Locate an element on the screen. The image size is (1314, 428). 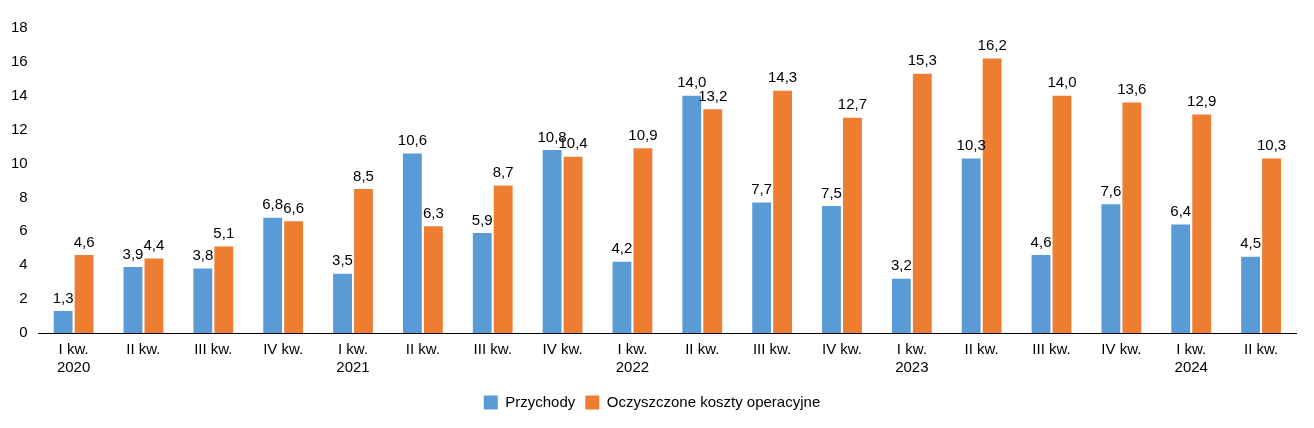
data-label: 8,5 is located at coordinates (363, 175).